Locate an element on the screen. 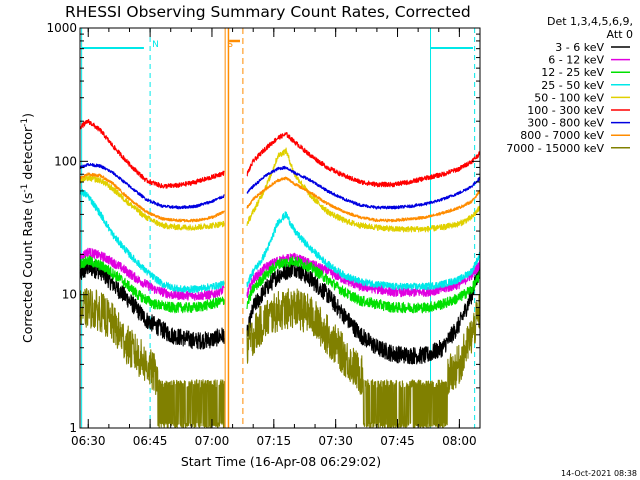 The image size is (640, 480). series-100-300-kev is located at coordinates (280, 153).